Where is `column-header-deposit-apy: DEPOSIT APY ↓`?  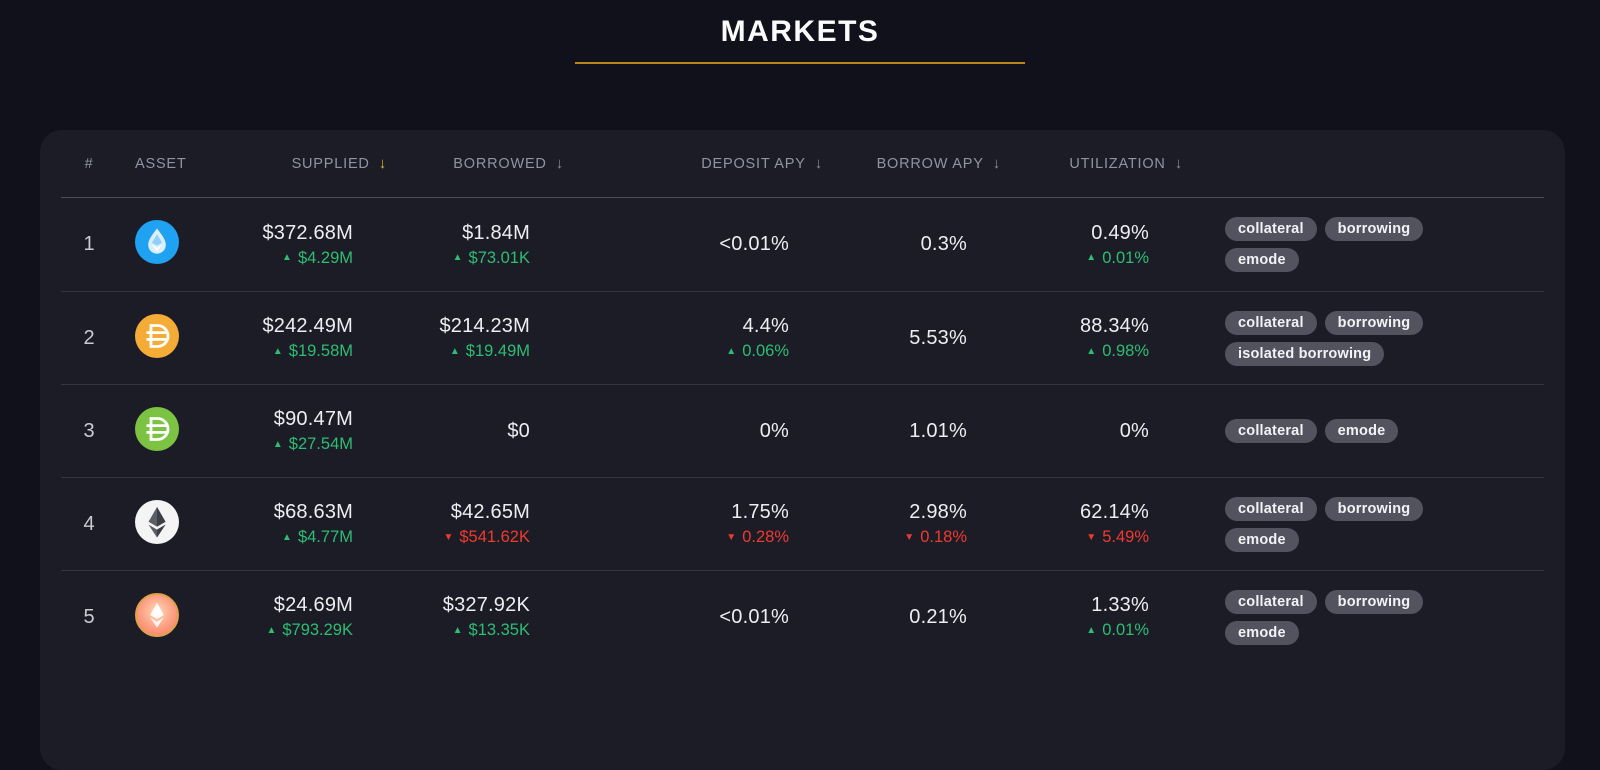 column-header-deposit-apy: DEPOSIT APY ↓ is located at coordinates (762, 163).